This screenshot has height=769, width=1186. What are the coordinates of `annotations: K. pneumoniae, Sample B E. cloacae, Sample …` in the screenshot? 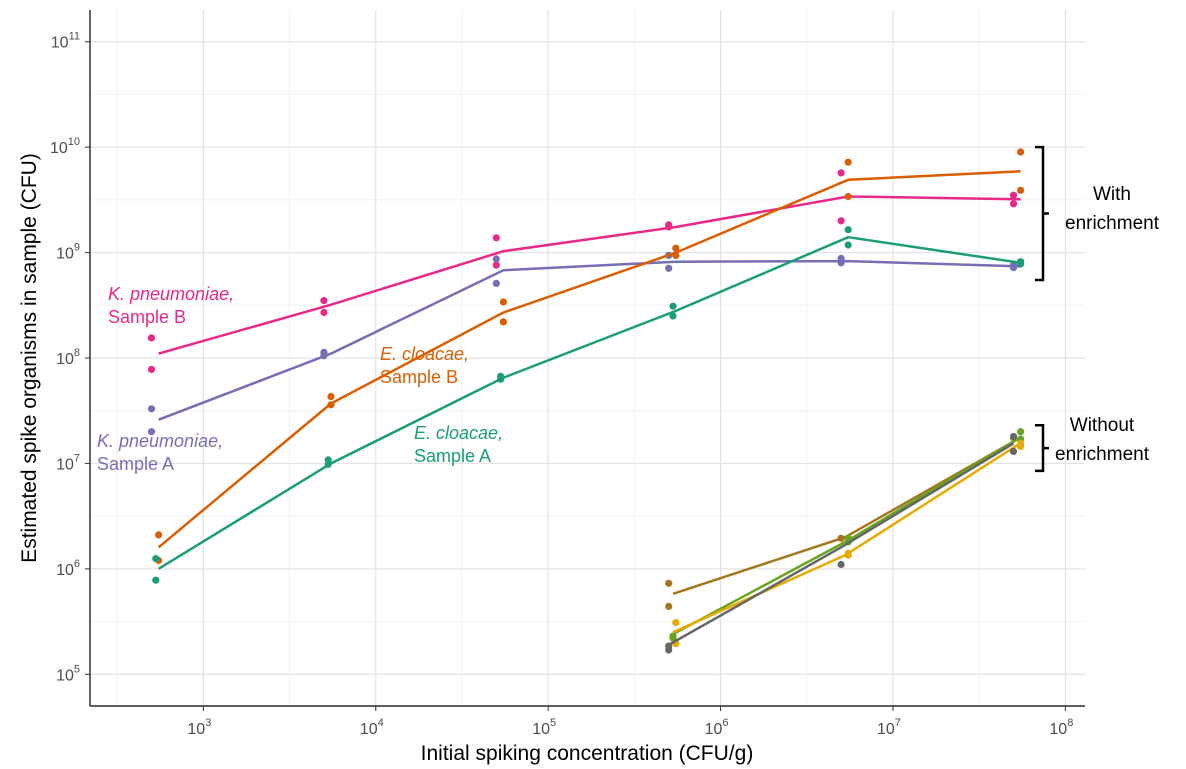 It's located at (300, 379).